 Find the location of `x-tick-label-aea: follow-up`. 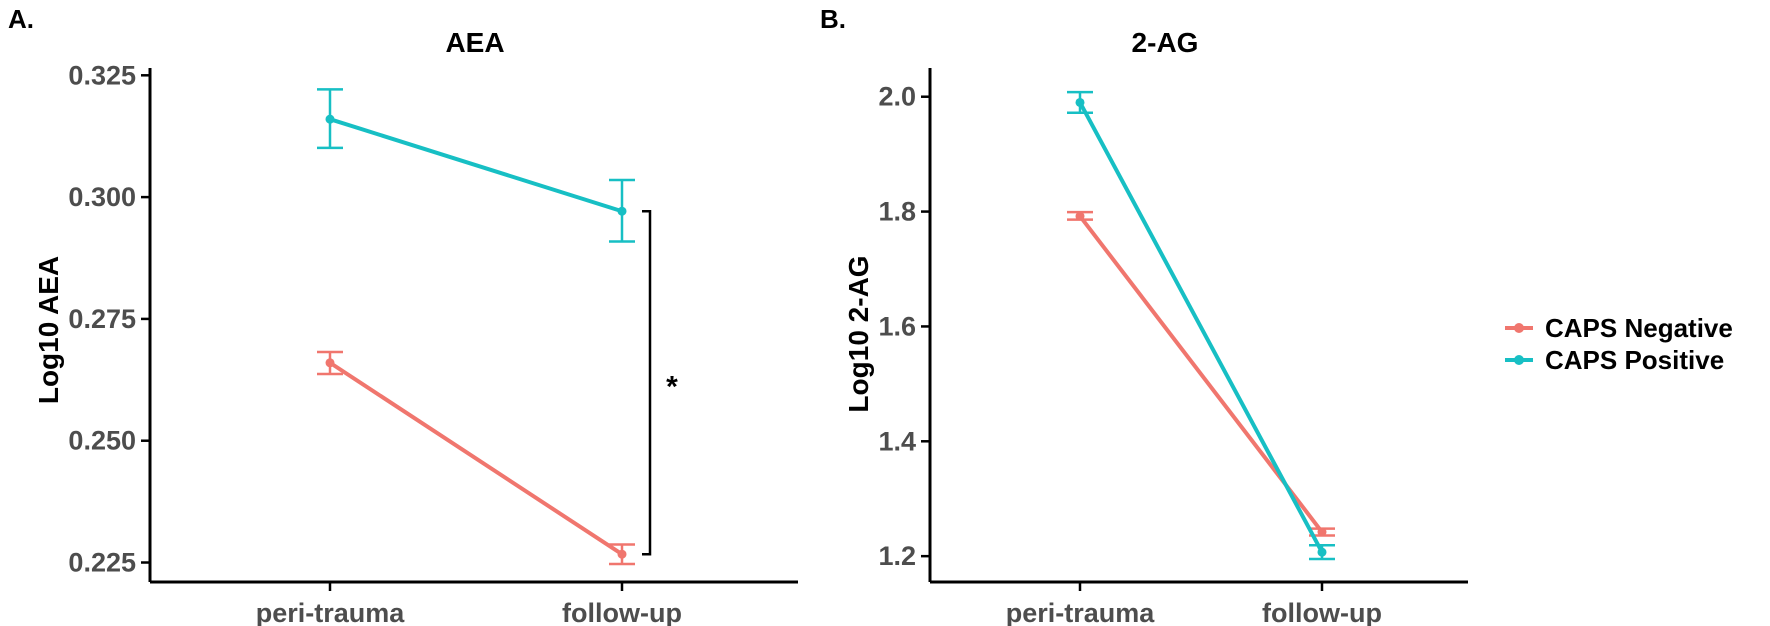

x-tick-label-aea: follow-up is located at coordinates (622, 612).